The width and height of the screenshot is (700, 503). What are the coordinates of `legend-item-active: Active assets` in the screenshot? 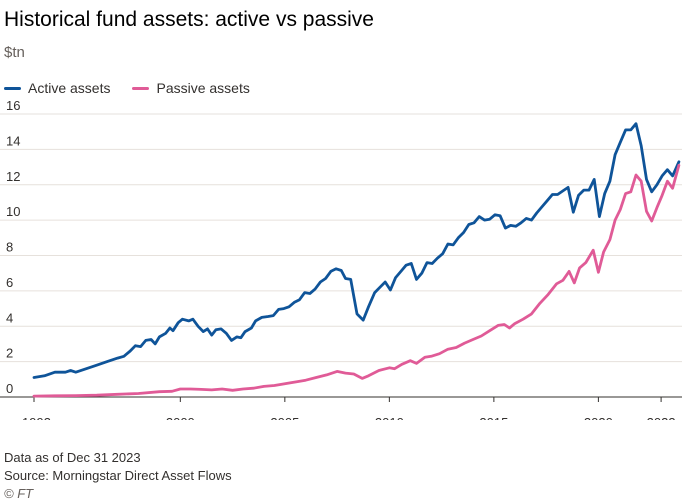 It's located at (57, 88).